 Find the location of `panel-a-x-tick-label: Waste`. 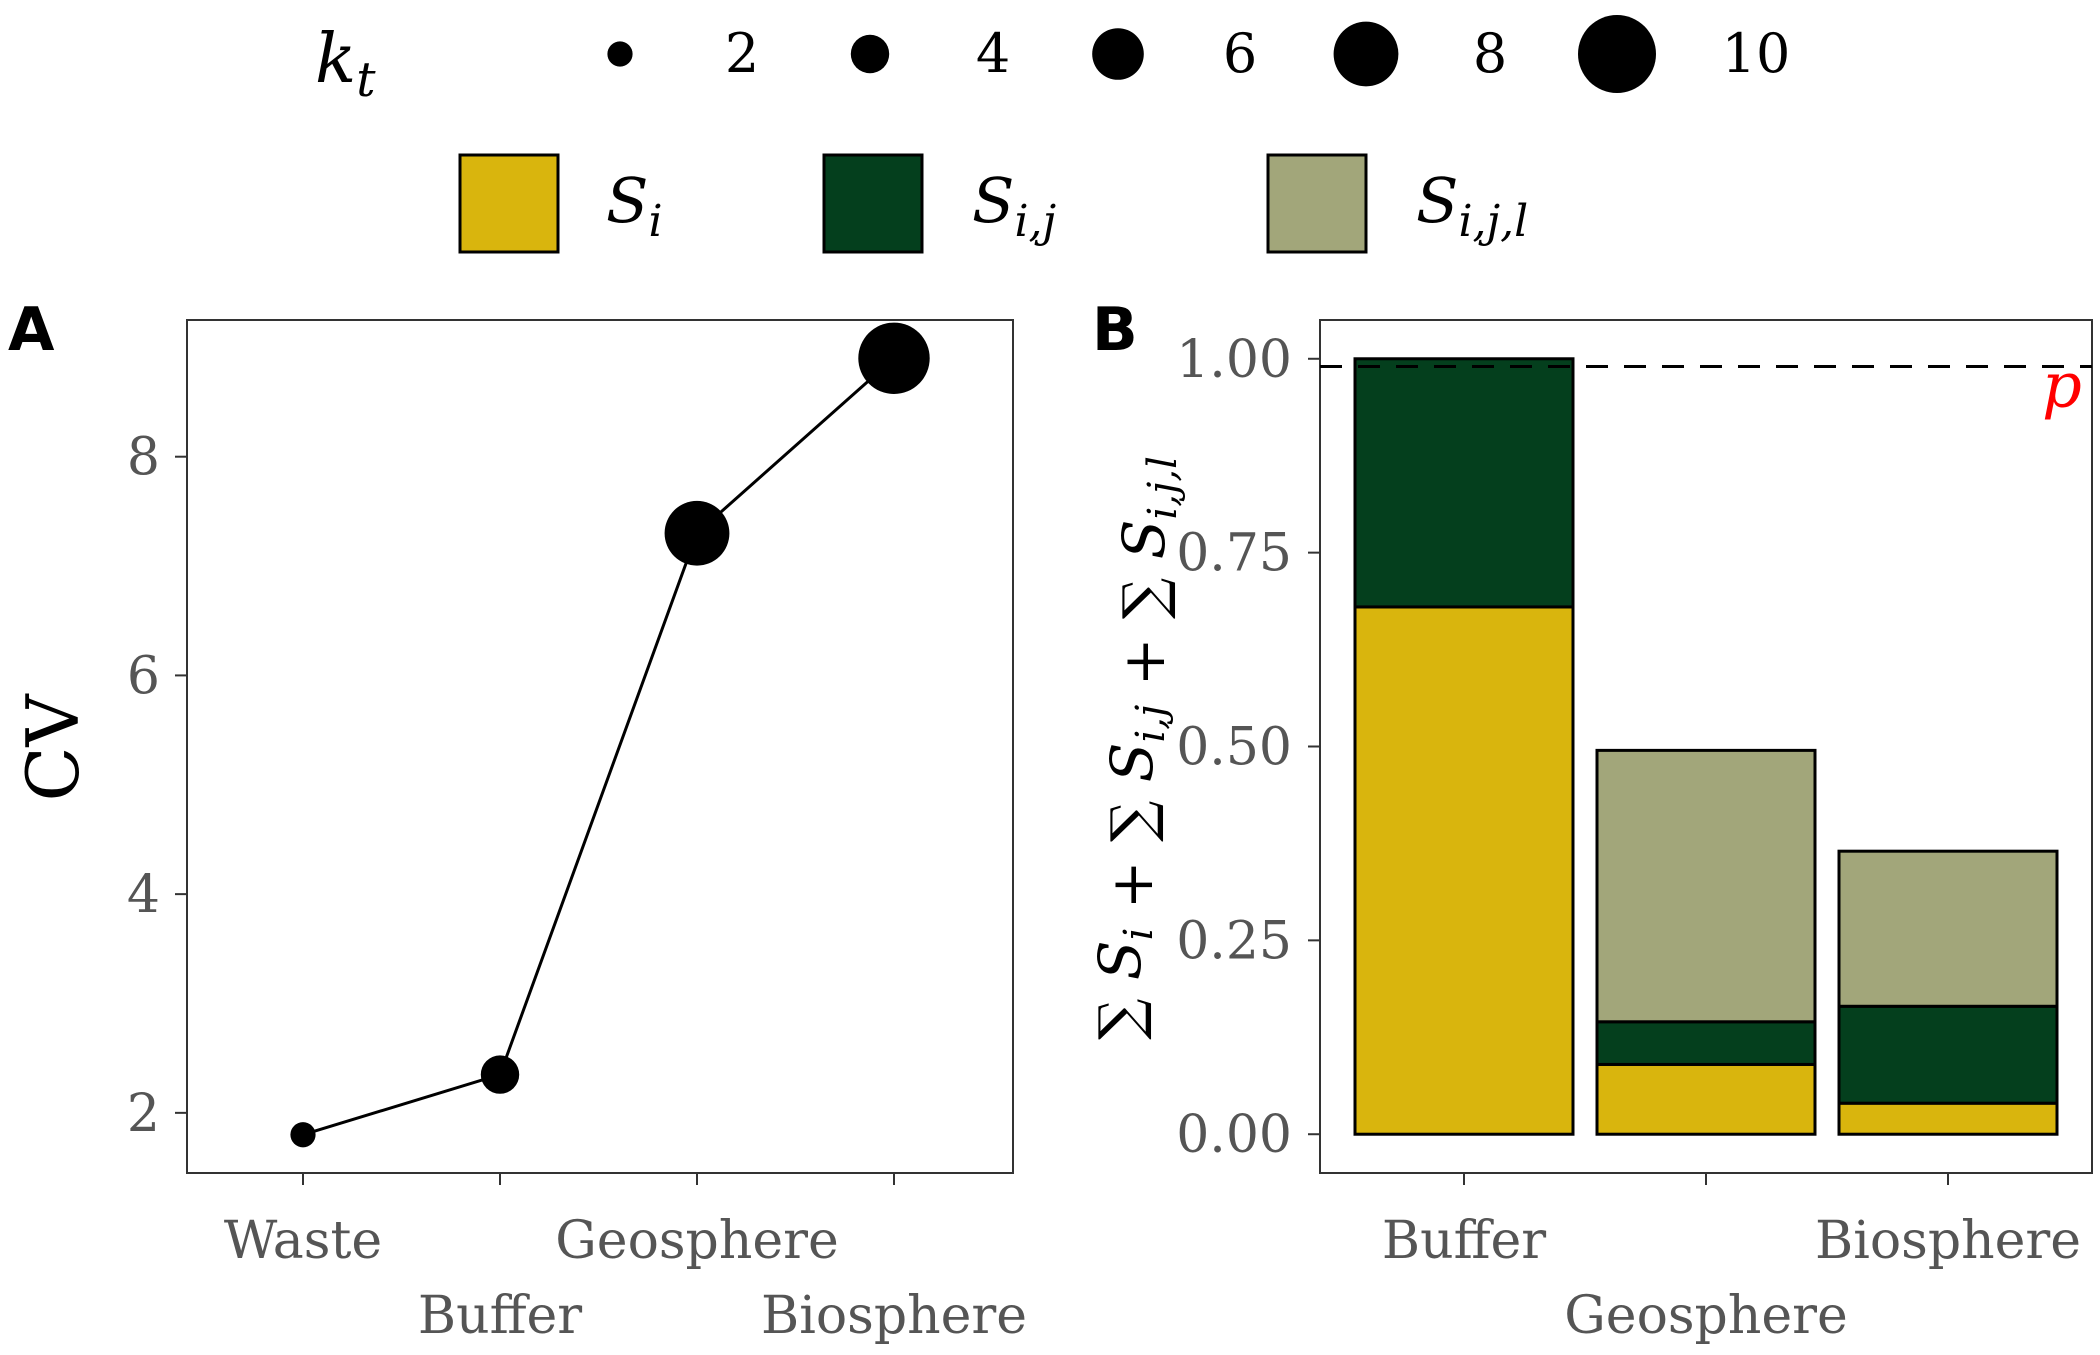

panel-a-x-tick-label: Waste is located at coordinates (303, 1241).